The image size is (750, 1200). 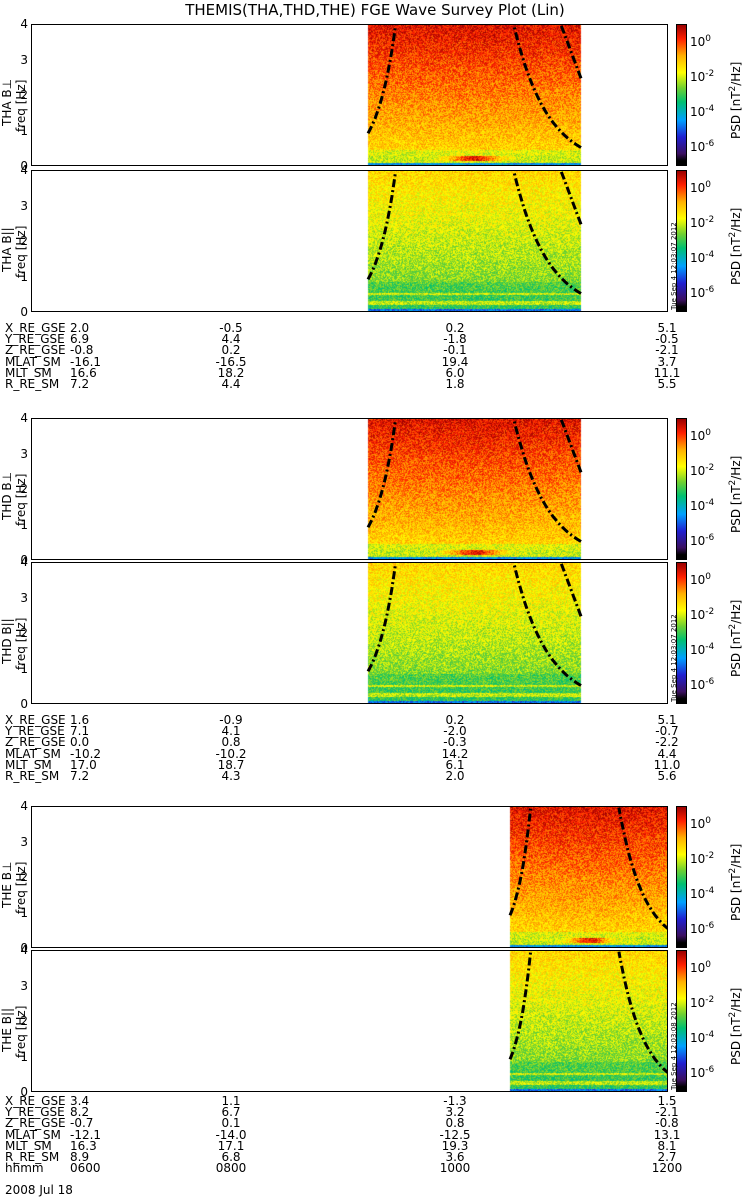 I want to click on ephemeris-value: 0.8, so click(x=231, y=742).